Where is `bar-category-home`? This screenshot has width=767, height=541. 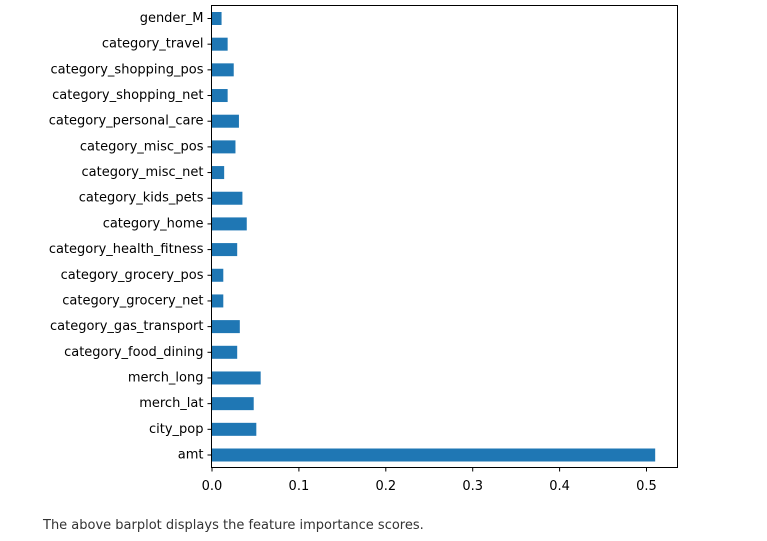
bar-category-home is located at coordinates (229, 224).